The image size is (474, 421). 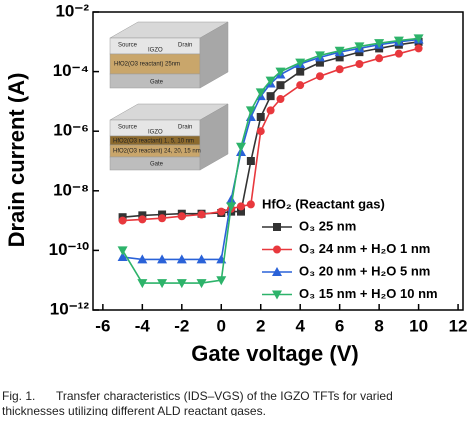 What do you see at coordinates (260, 325) in the screenshot?
I see `x-tick-label: 2` at bounding box center [260, 325].